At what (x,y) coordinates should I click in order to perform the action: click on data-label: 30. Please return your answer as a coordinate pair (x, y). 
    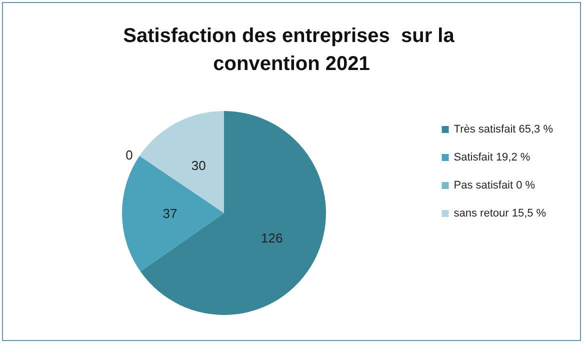
    Looking at the image, I should click on (198, 165).